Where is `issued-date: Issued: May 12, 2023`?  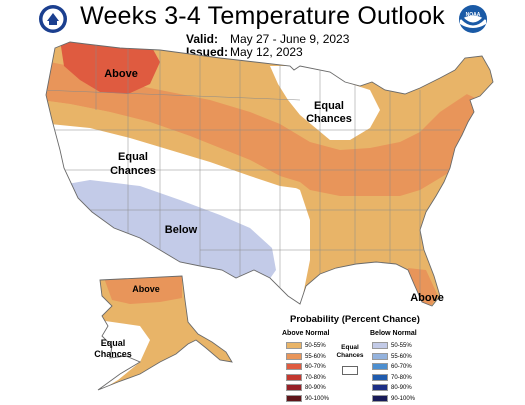 issued-date: Issued: May 12, 2023 is located at coordinates (244, 52).